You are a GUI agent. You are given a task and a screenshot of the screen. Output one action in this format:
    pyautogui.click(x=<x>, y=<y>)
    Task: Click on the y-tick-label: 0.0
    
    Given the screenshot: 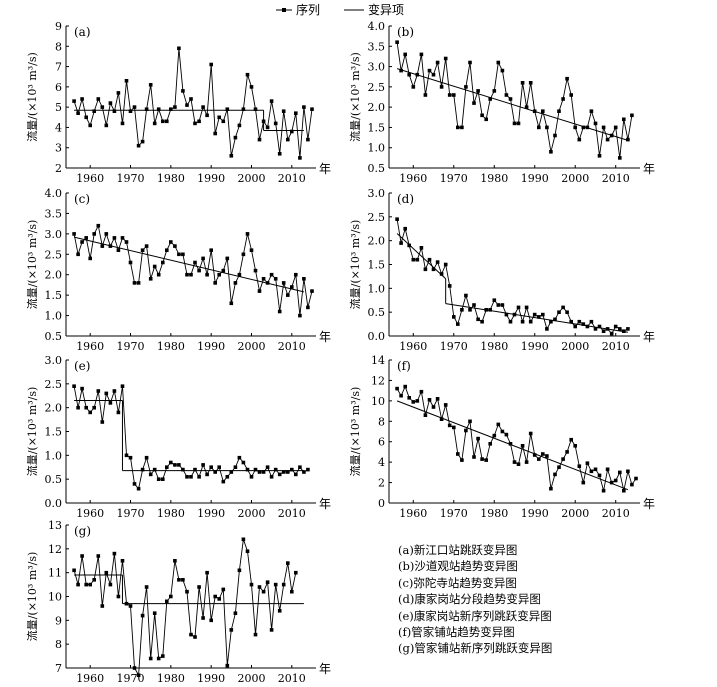 What is the action you would take?
    pyautogui.click(x=377, y=336)
    